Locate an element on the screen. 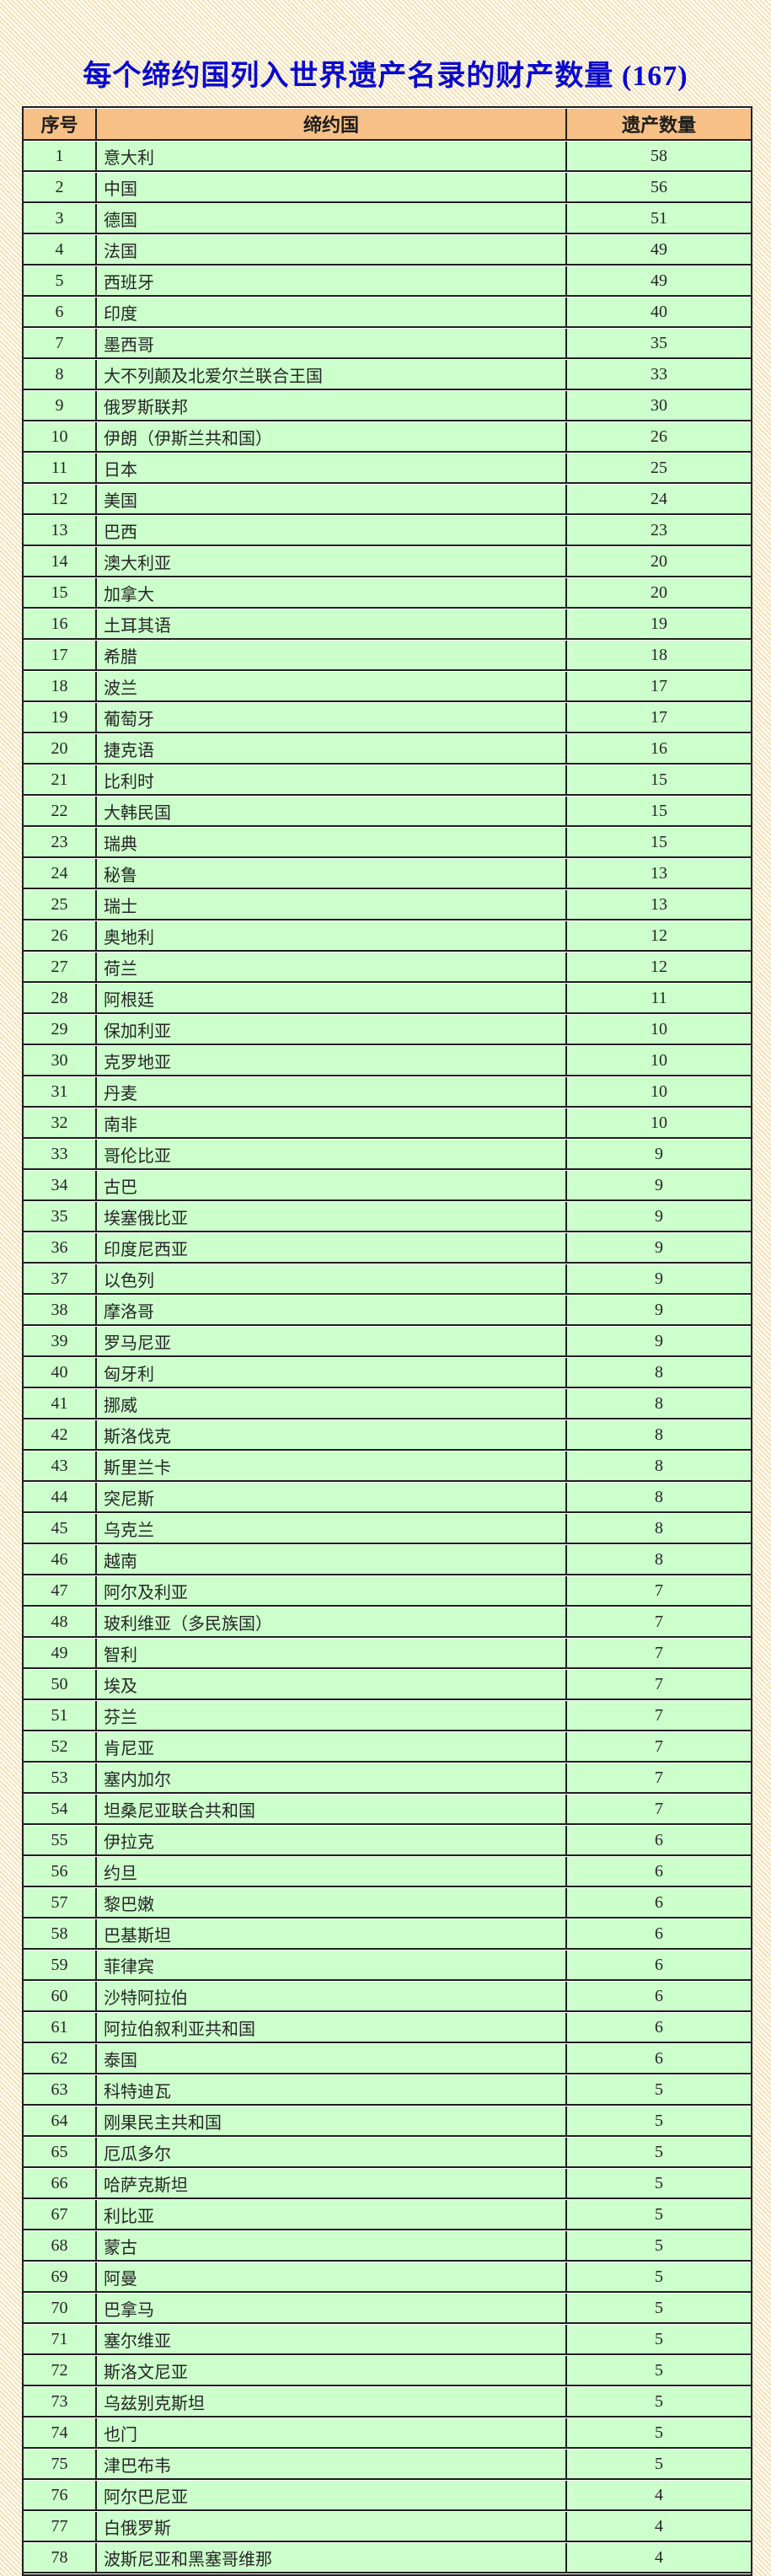 This screenshot has height=2576, width=771. table-row: 3 德国 51 is located at coordinates (387, 219).